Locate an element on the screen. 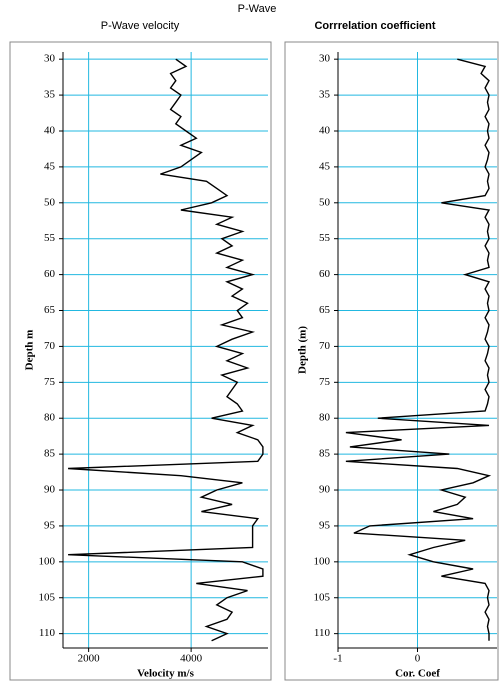 Image resolution: width=499 pixels, height=686 pixels. x-tick-label: 4000 is located at coordinates (191, 659).